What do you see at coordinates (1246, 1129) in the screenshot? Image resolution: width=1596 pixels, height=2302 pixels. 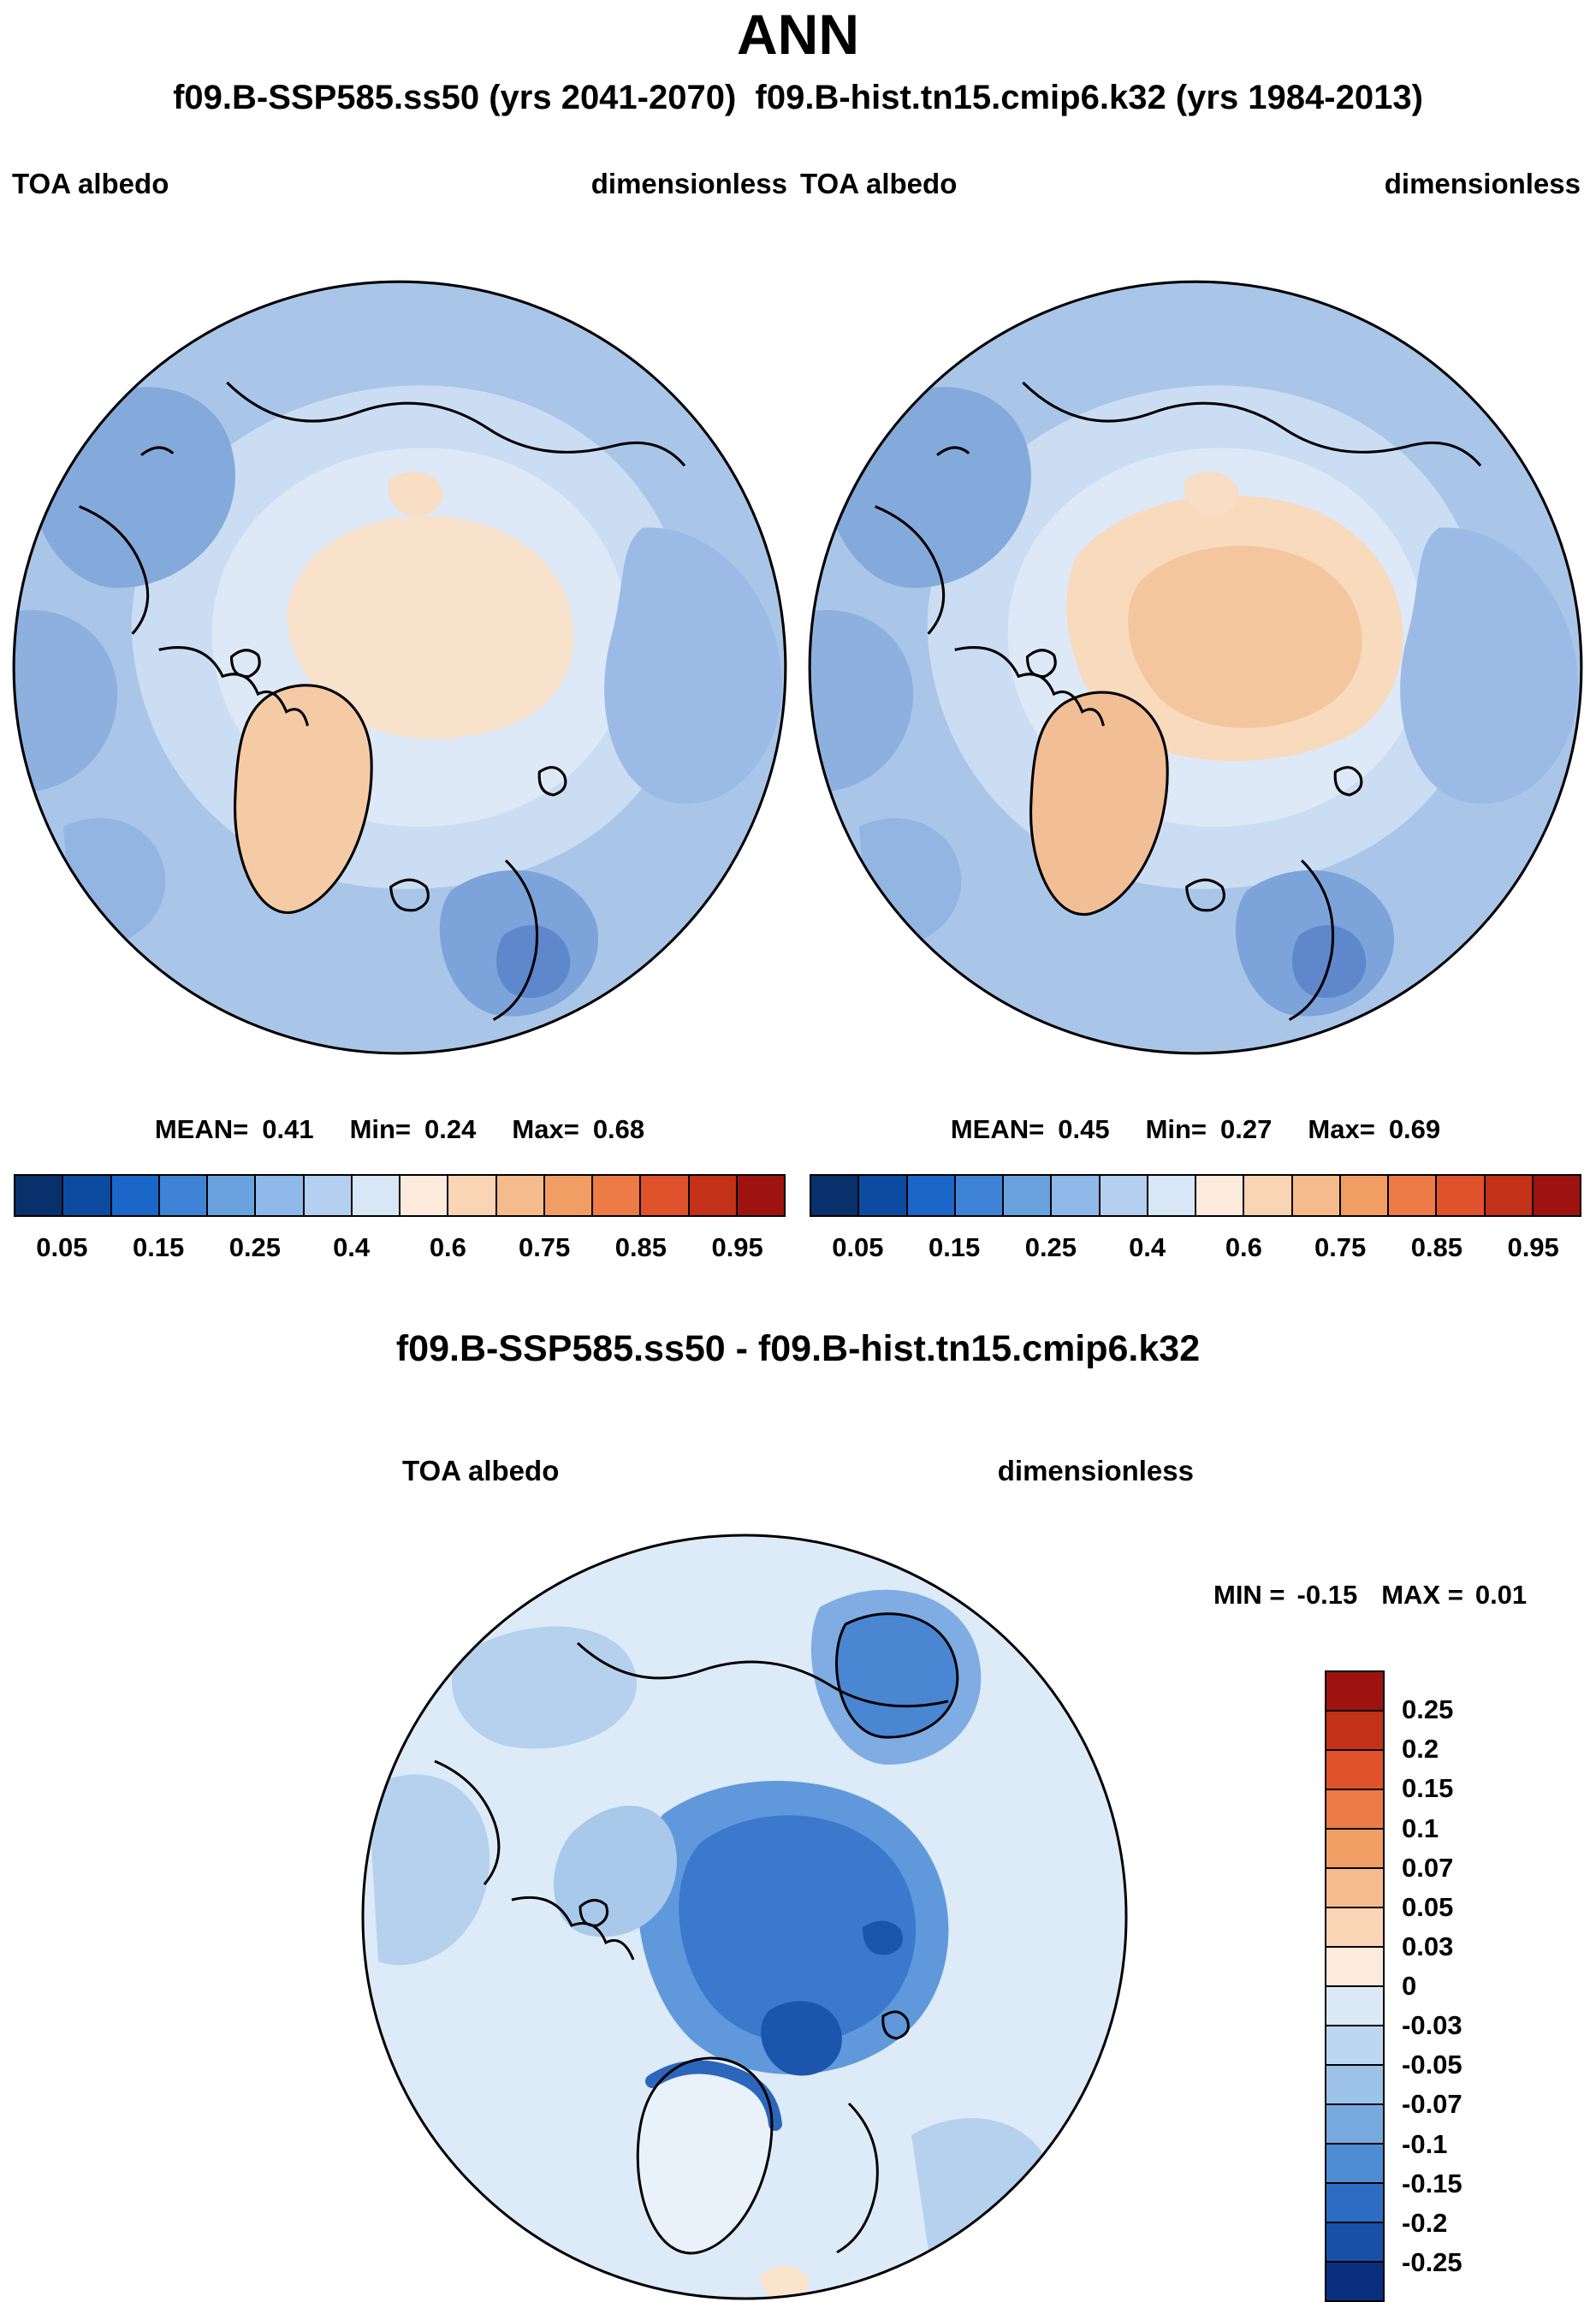 I see `min-value: 0.27` at bounding box center [1246, 1129].